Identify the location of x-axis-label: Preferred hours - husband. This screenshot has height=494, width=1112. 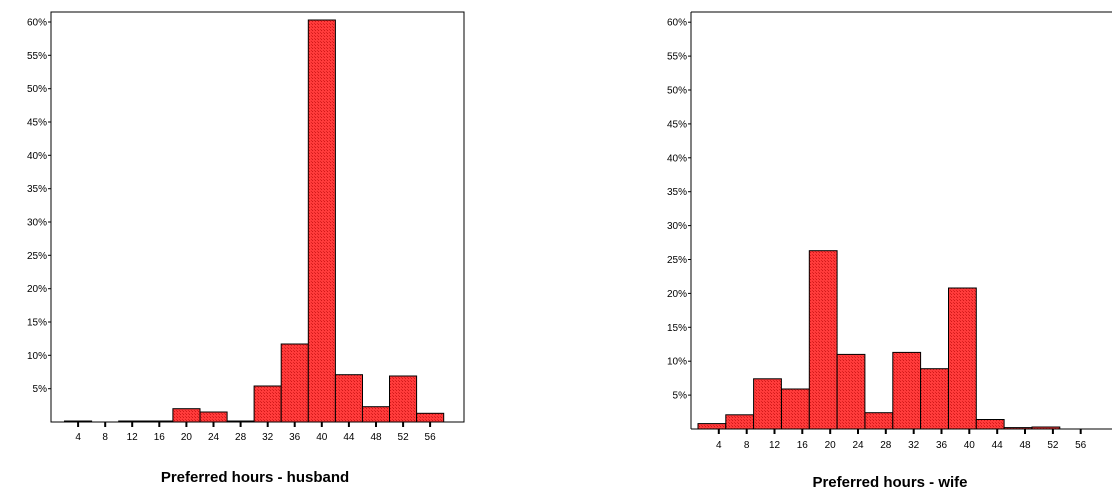
(255, 477).